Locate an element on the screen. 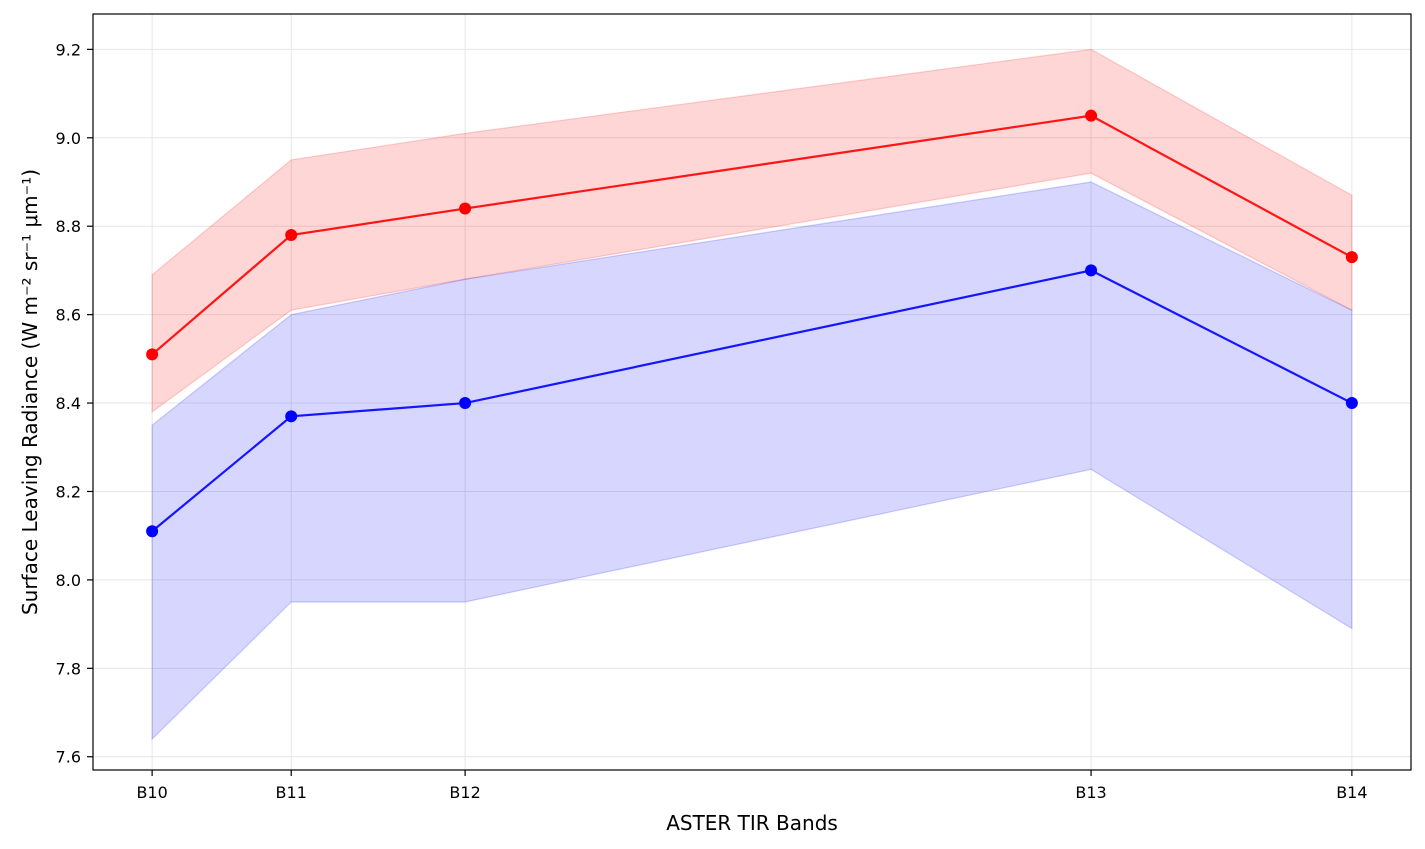 The height and width of the screenshot is (849, 1425). y-tick-label: 7.6 is located at coordinates (68, 757).